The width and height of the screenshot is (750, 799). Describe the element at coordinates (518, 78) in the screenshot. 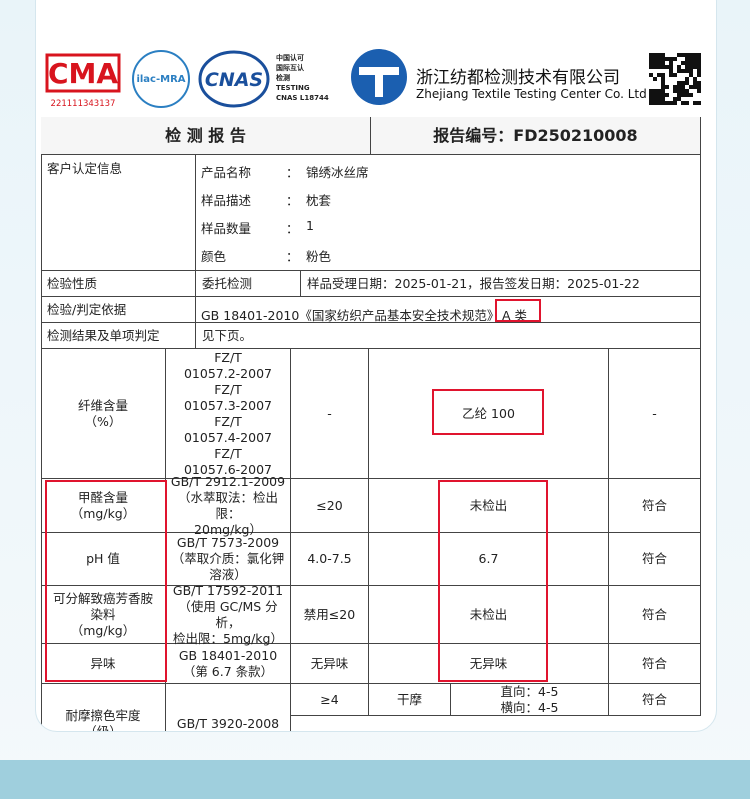

I see `company-cn: 浙江纺都检测技术有限公司` at that location.